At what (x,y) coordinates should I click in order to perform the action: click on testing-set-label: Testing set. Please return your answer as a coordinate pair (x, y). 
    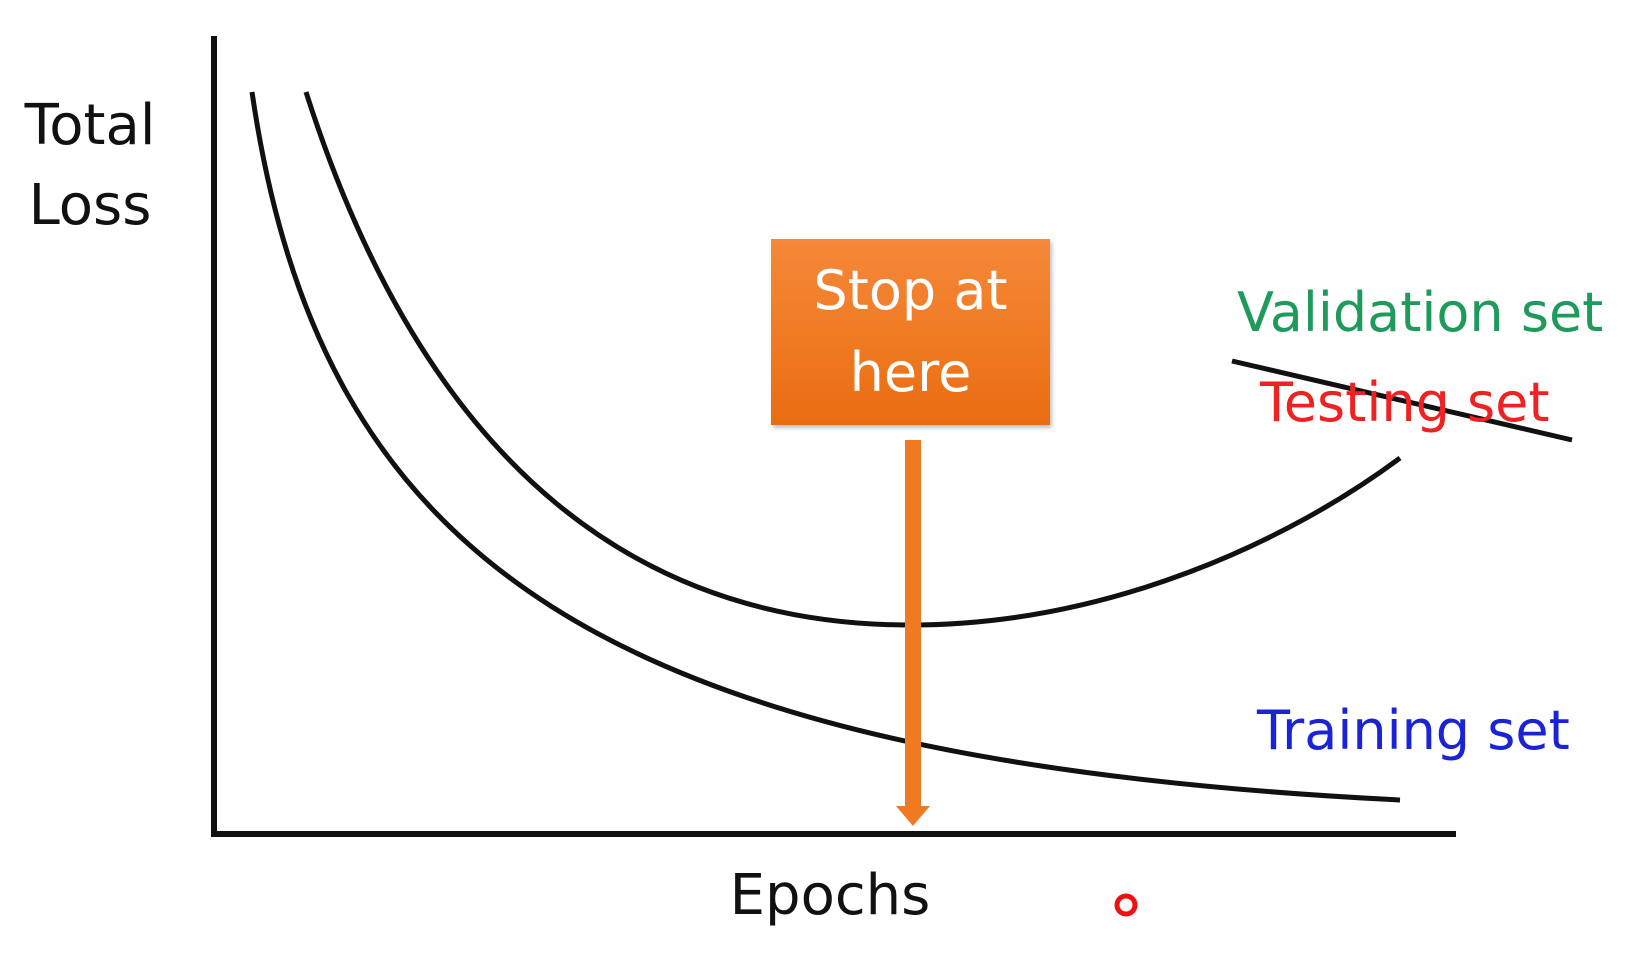
    Looking at the image, I should click on (1405, 402).